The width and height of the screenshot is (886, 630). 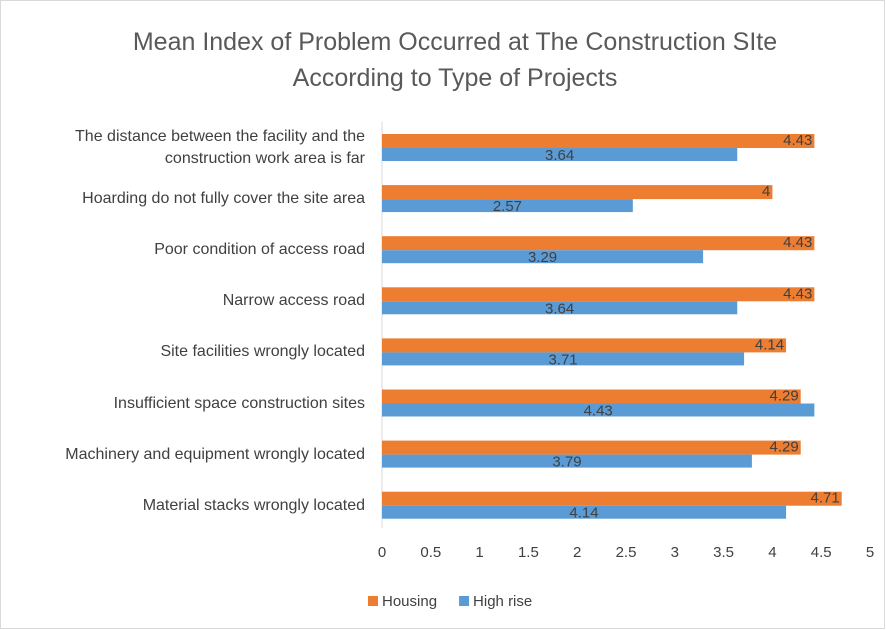 I want to click on x-tick-label: 0, so click(x=382, y=552).